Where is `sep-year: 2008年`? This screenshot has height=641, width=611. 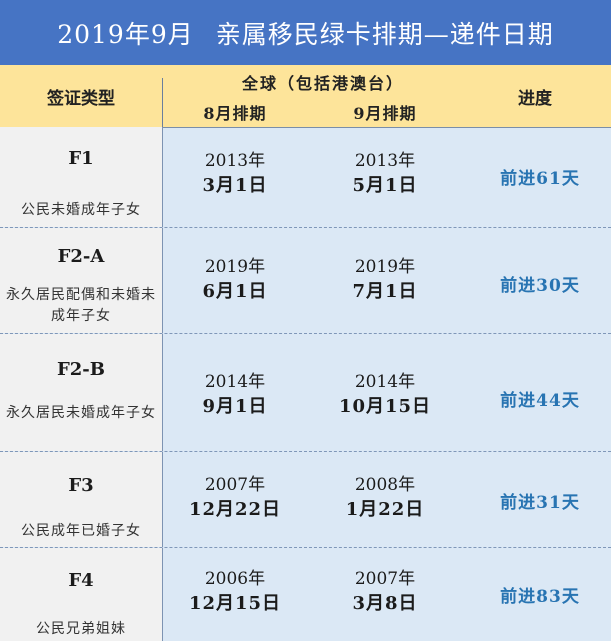 sep-year: 2008年 is located at coordinates (385, 485).